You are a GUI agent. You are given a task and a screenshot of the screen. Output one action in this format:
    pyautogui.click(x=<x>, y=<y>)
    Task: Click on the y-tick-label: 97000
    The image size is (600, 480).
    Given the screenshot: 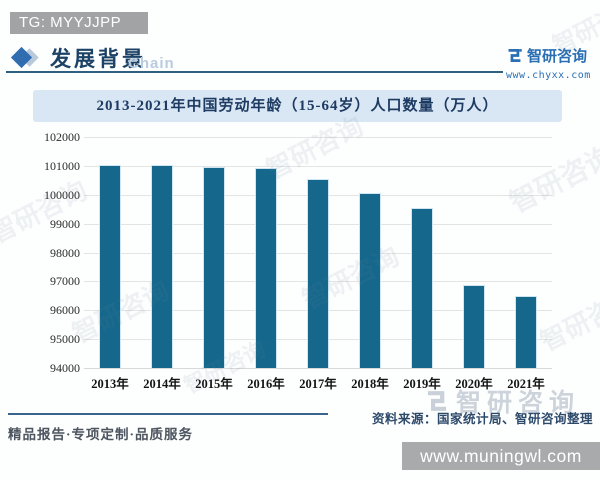 What is the action you would take?
    pyautogui.click(x=65, y=281)
    